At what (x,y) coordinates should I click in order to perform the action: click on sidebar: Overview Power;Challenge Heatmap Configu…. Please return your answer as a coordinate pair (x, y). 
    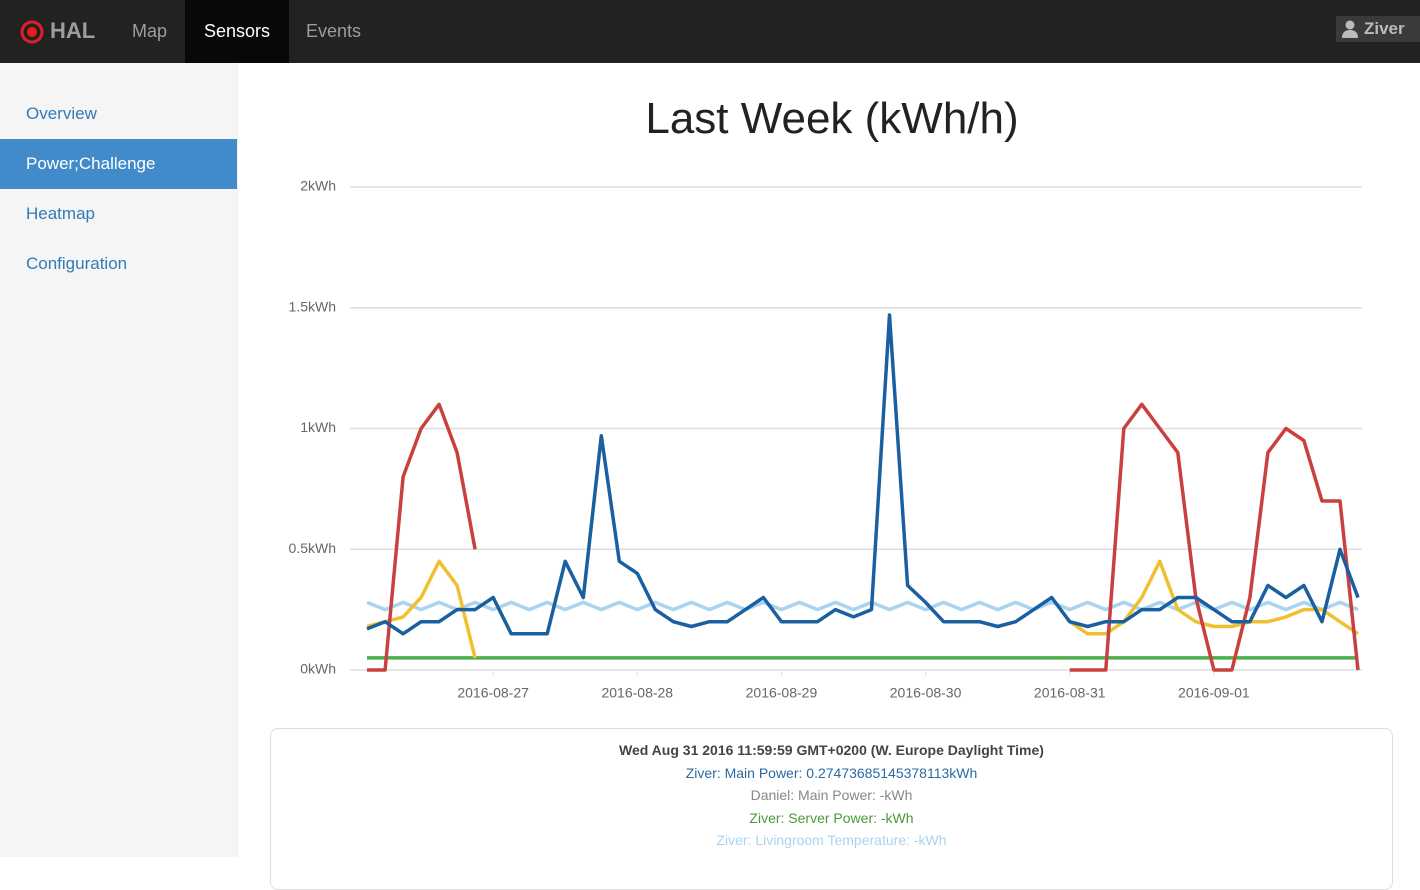
    Looking at the image, I should click on (119, 460).